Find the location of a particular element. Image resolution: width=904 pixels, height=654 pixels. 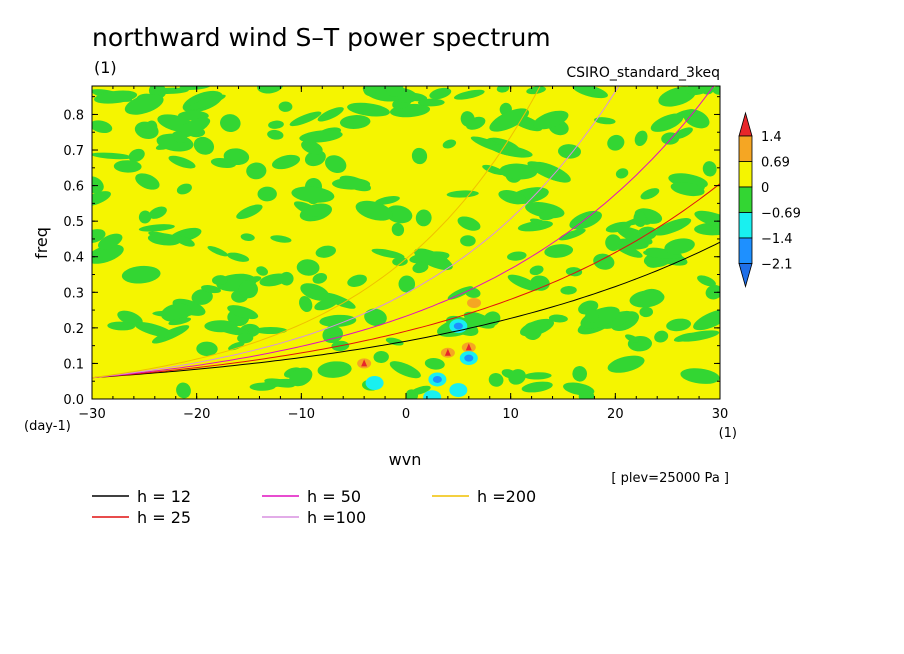

y-tick-label: 0.3 is located at coordinates (73, 293).